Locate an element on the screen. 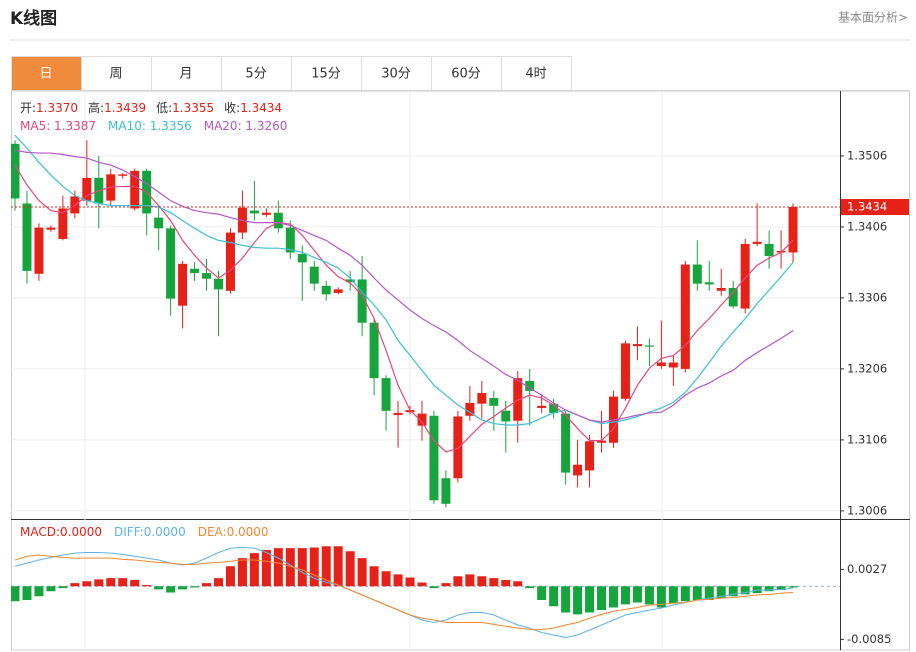 The image size is (916, 652). ohlc-label: 高: is located at coordinates (96, 107).